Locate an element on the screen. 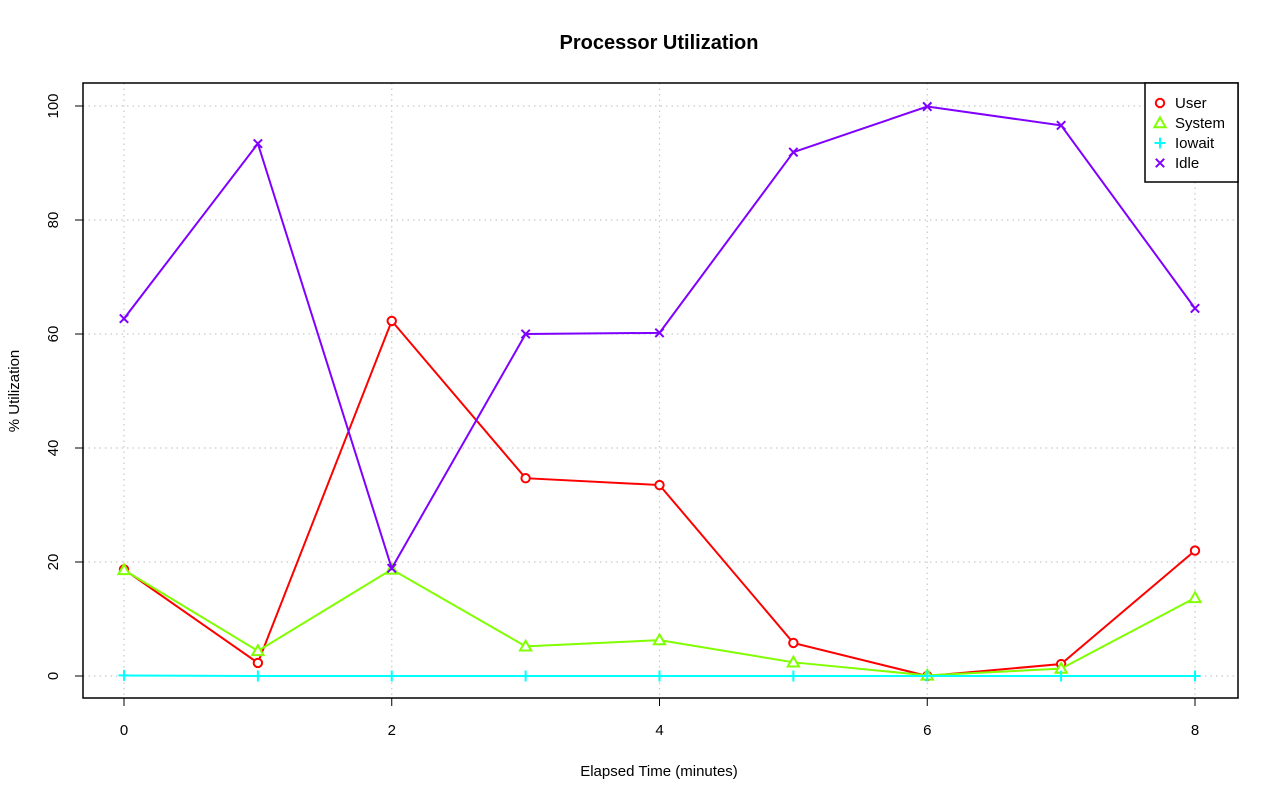  y-tick-label: 0 is located at coordinates (53, 676).